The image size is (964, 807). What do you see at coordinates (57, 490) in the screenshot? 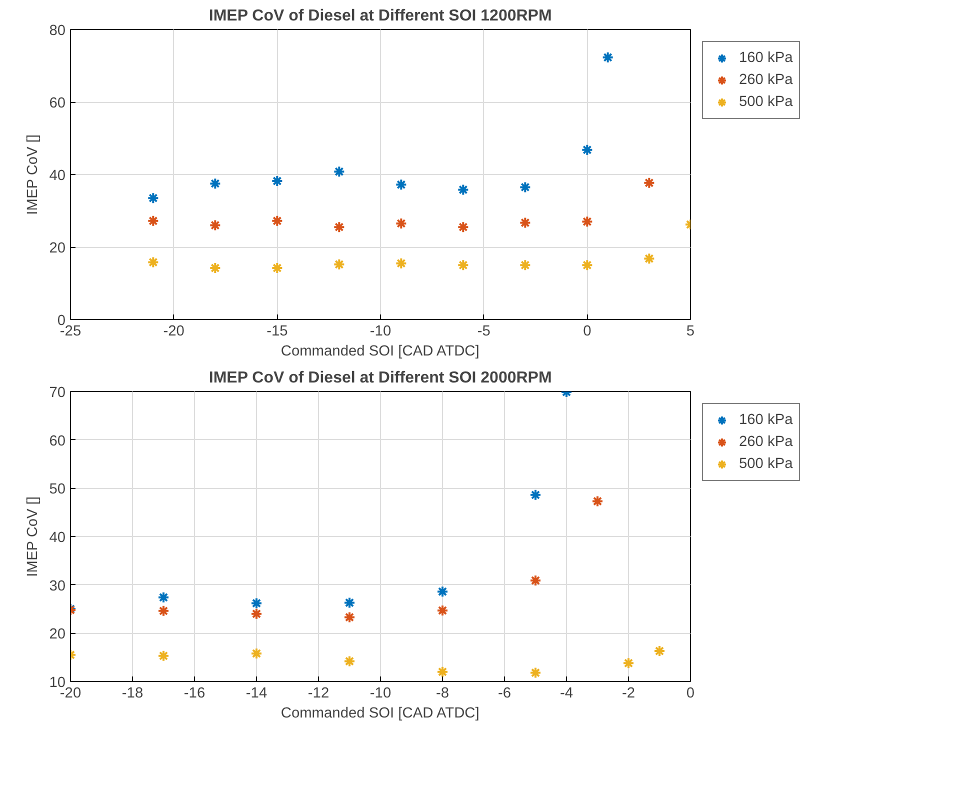
I see `y-tick-label: 50` at bounding box center [57, 490].